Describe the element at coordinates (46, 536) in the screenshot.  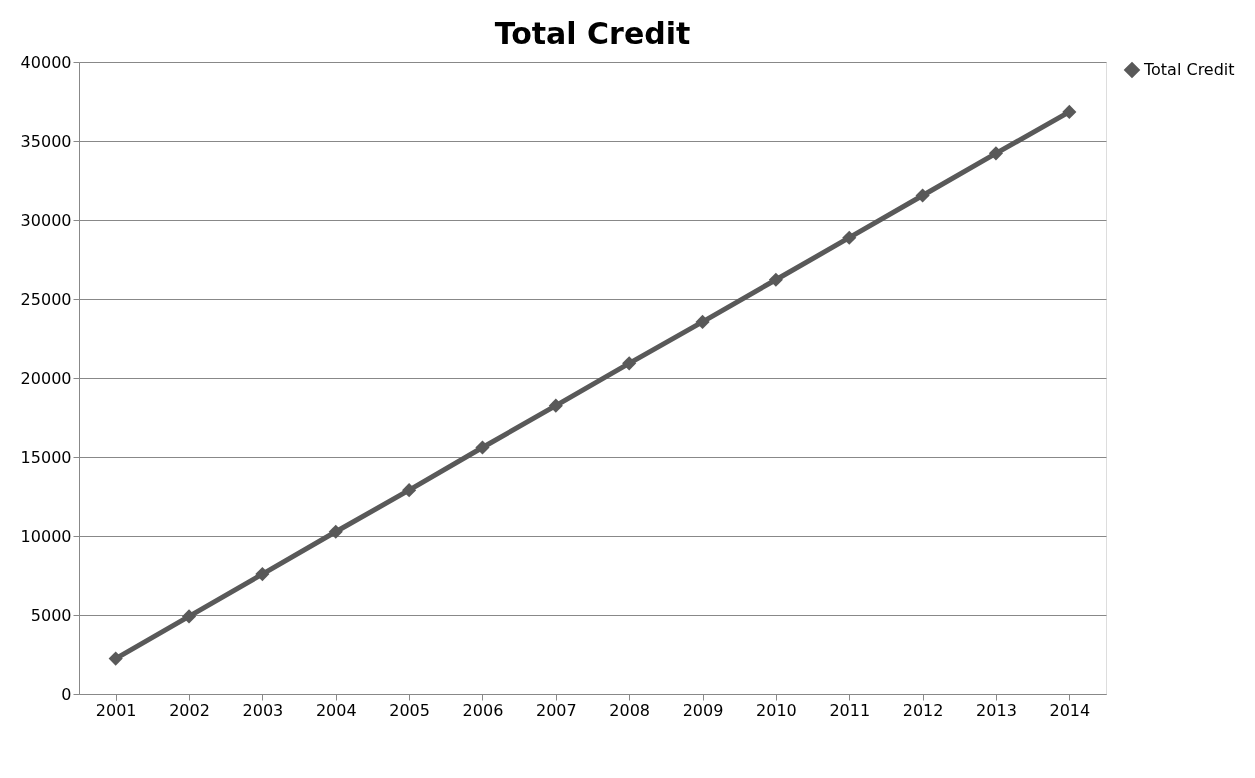
I see `y-tick-label: 10000` at that location.